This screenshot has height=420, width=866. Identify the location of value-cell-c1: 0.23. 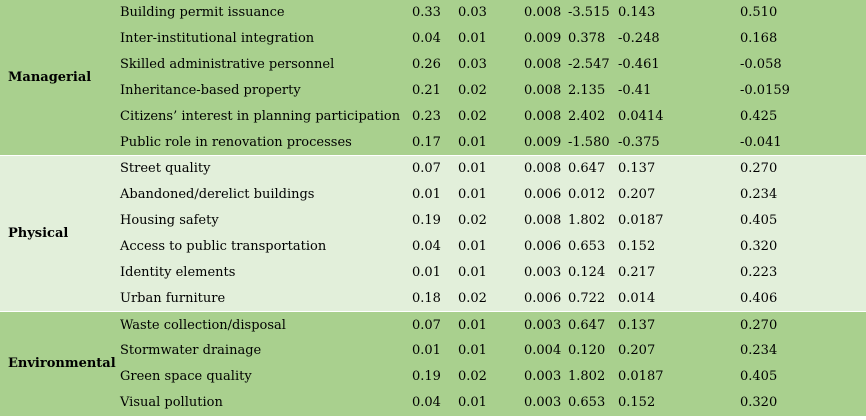
(435, 116).